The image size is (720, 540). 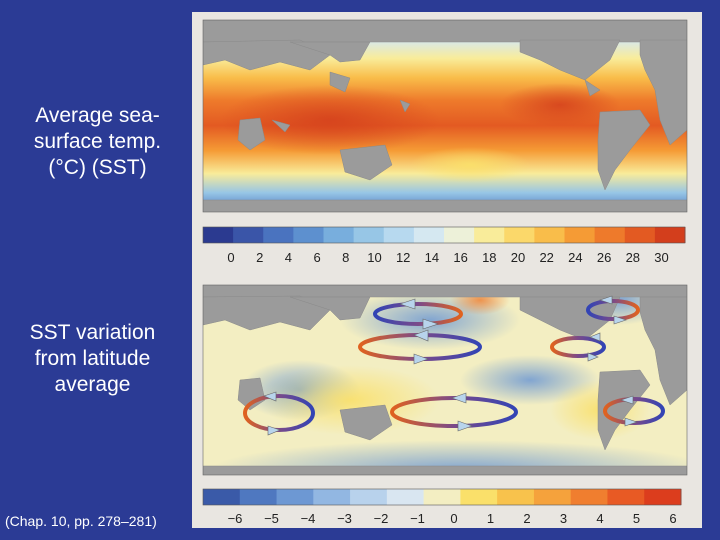 What do you see at coordinates (417, 518) in the screenshot?
I see `colorbar-tick-label: −1` at bounding box center [417, 518].